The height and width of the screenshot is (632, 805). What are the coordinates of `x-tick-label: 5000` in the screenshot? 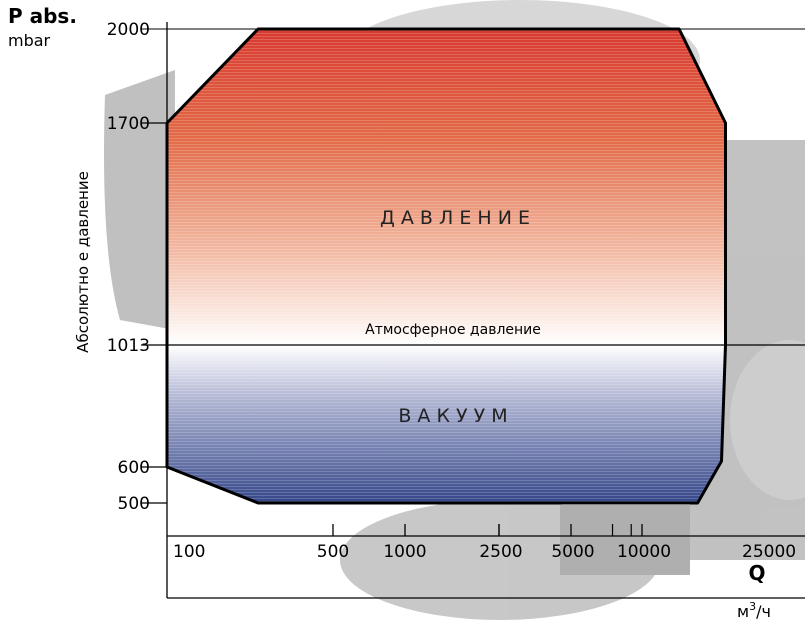 It's located at (572, 552).